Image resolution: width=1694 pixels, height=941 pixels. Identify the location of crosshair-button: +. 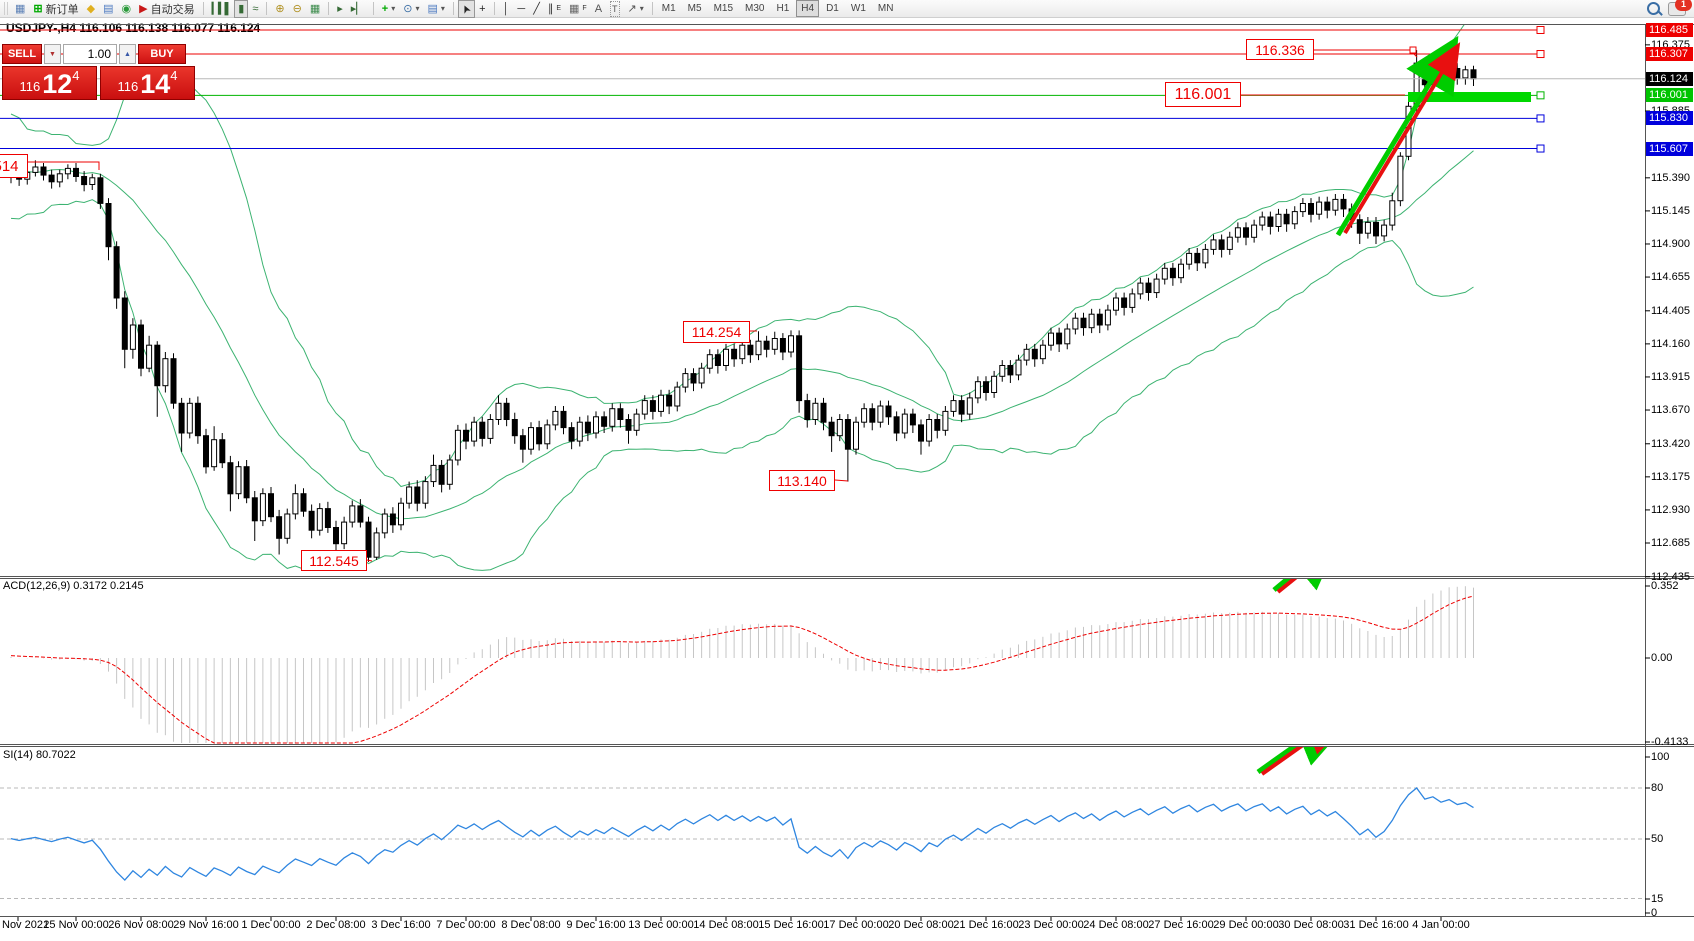
(482, 9).